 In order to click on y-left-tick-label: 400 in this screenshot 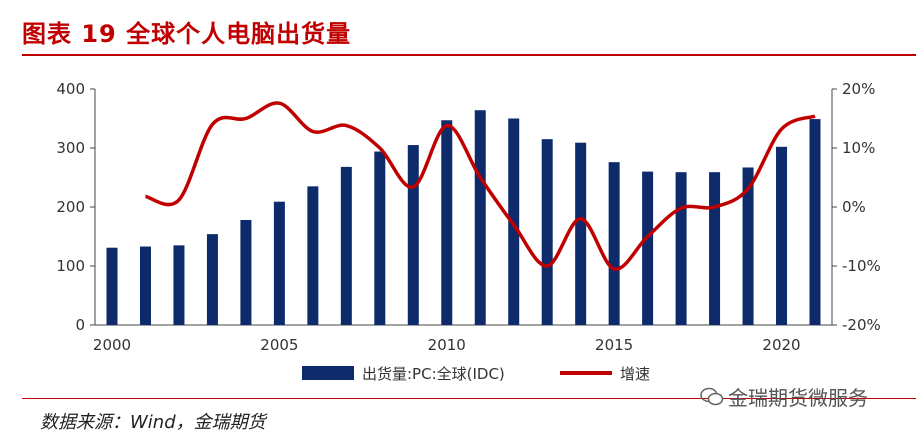, I will do `click(70, 89)`.